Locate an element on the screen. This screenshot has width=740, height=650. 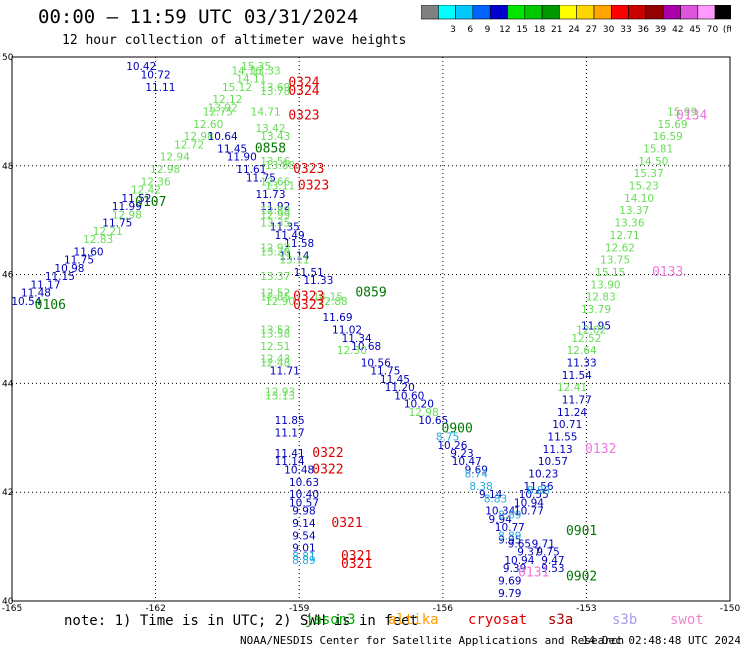
legend-tick-label: 21 is located at coordinates (556, 30).